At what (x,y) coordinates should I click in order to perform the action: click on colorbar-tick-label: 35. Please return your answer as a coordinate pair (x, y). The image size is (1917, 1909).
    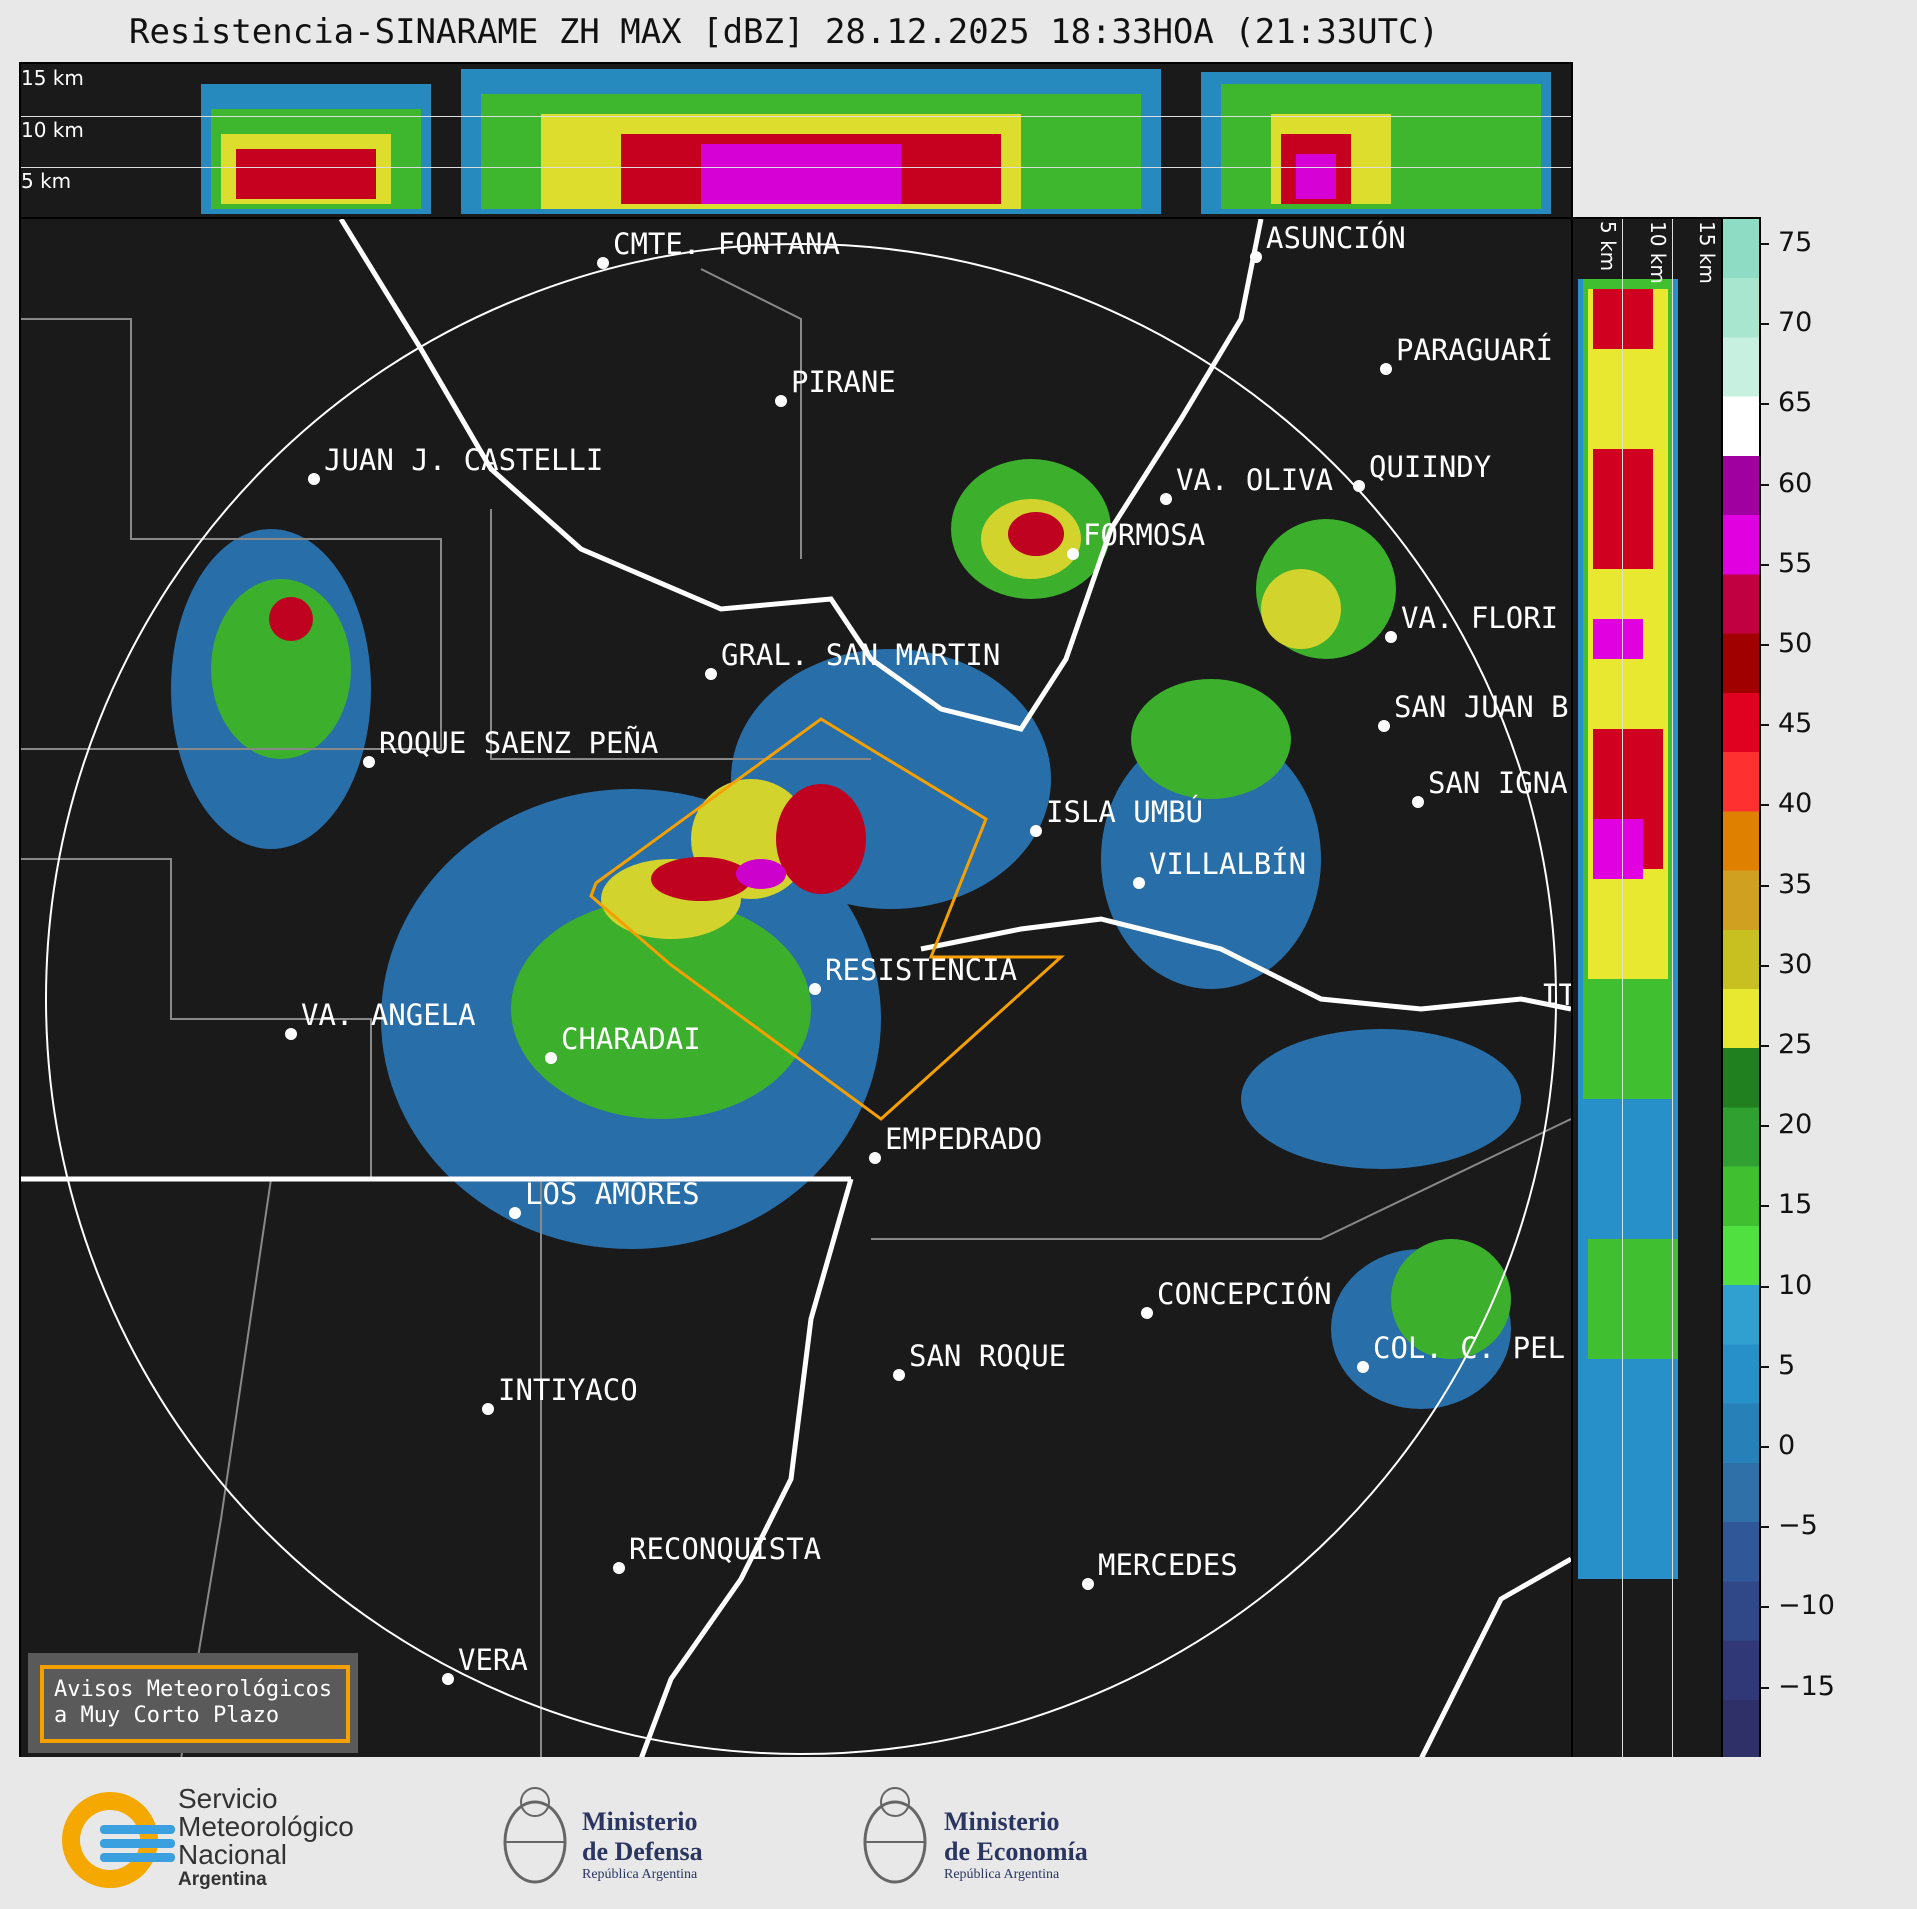
    Looking at the image, I should click on (1795, 884).